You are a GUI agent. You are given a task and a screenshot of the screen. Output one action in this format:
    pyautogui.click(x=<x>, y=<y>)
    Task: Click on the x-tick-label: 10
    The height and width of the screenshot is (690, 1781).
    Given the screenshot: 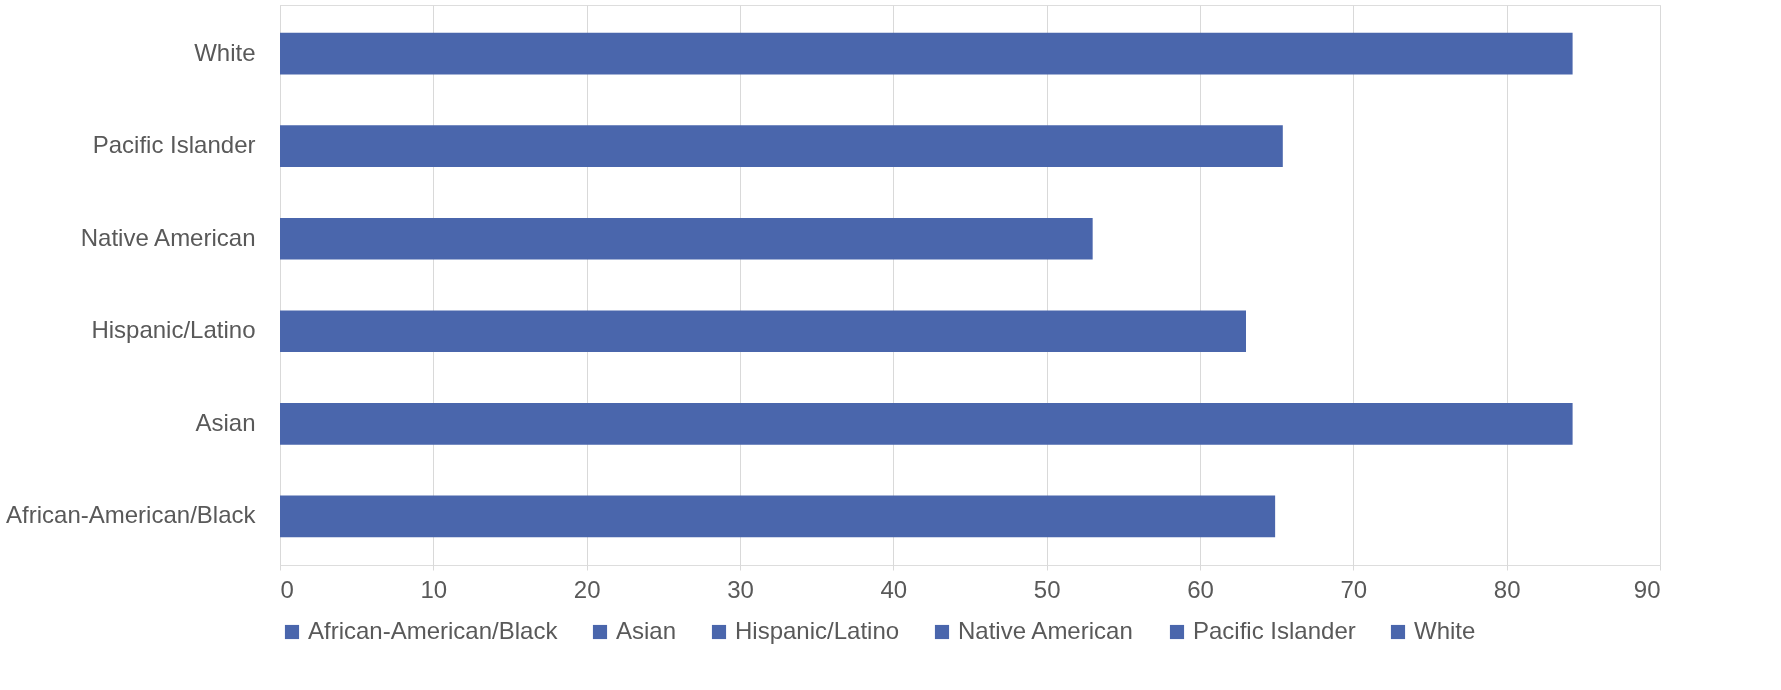 What is the action you would take?
    pyautogui.click(x=434, y=589)
    